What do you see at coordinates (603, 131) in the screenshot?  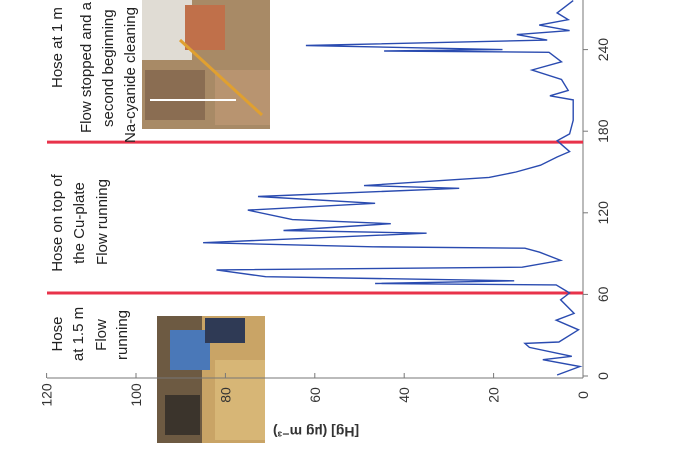 I see `time-tick-label: 180` at bounding box center [603, 131].